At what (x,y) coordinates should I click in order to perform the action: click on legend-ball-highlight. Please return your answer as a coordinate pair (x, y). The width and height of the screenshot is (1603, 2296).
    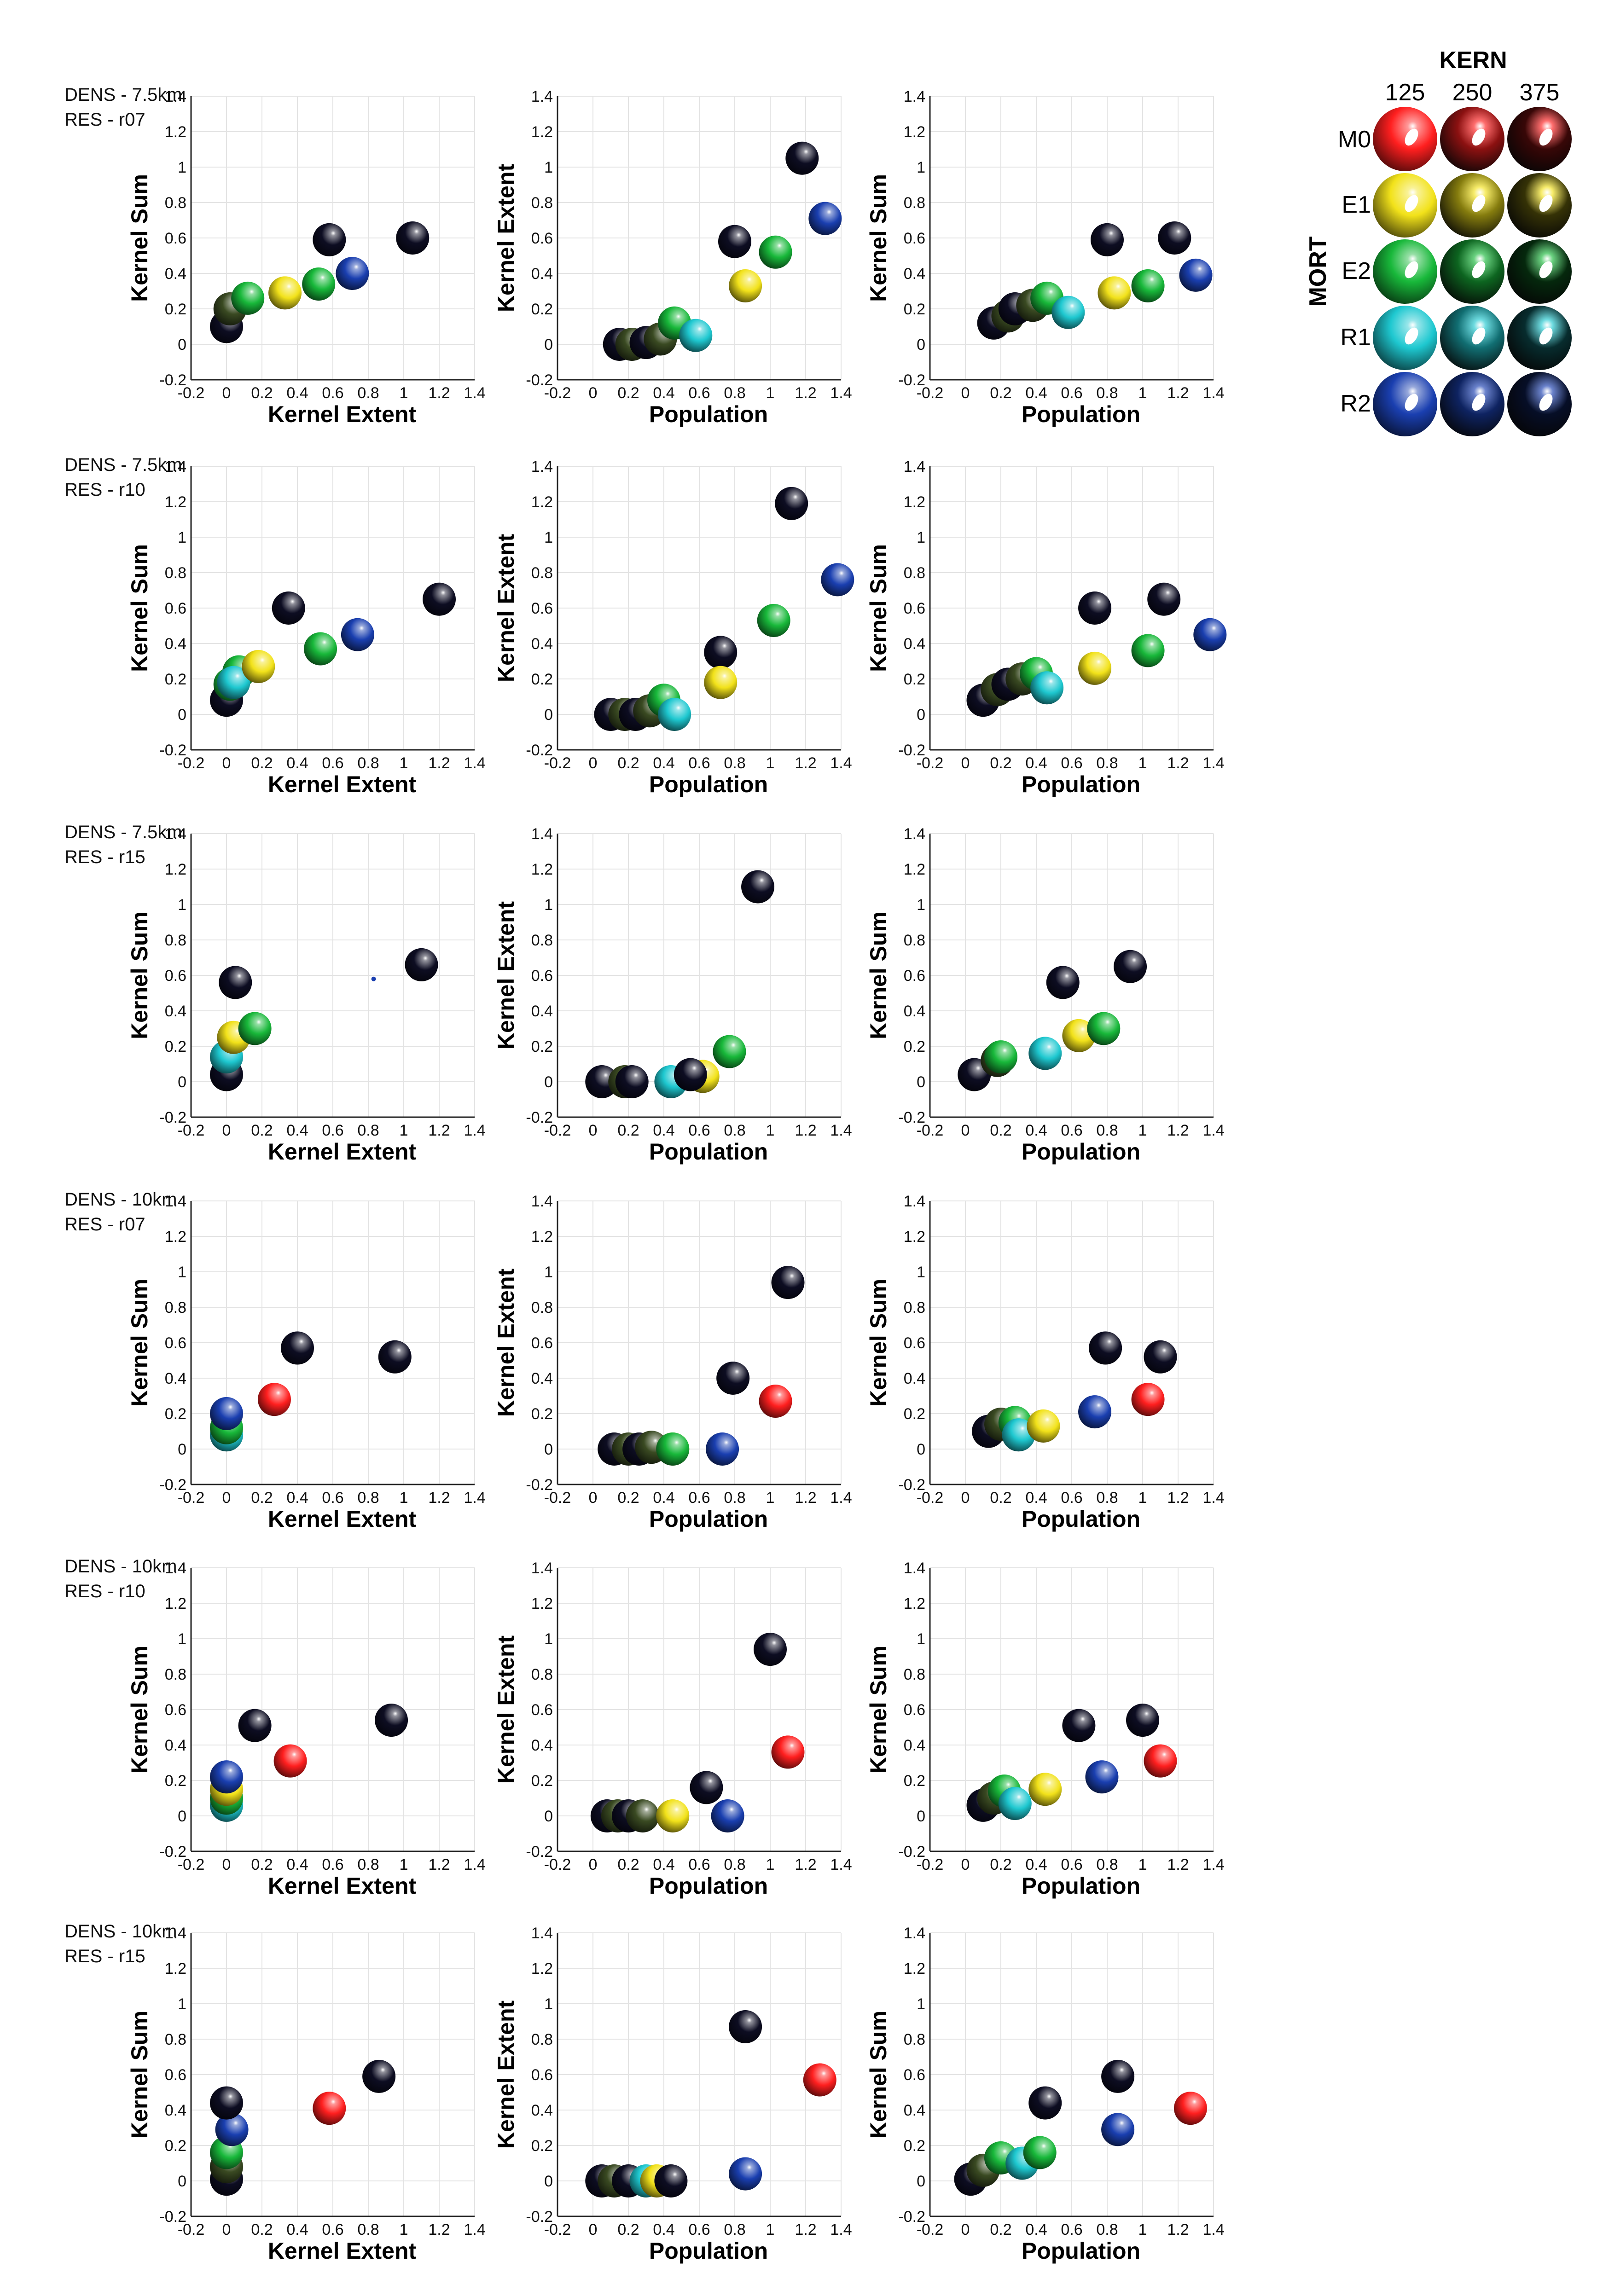
    Looking at the image, I should click on (1546, 203).